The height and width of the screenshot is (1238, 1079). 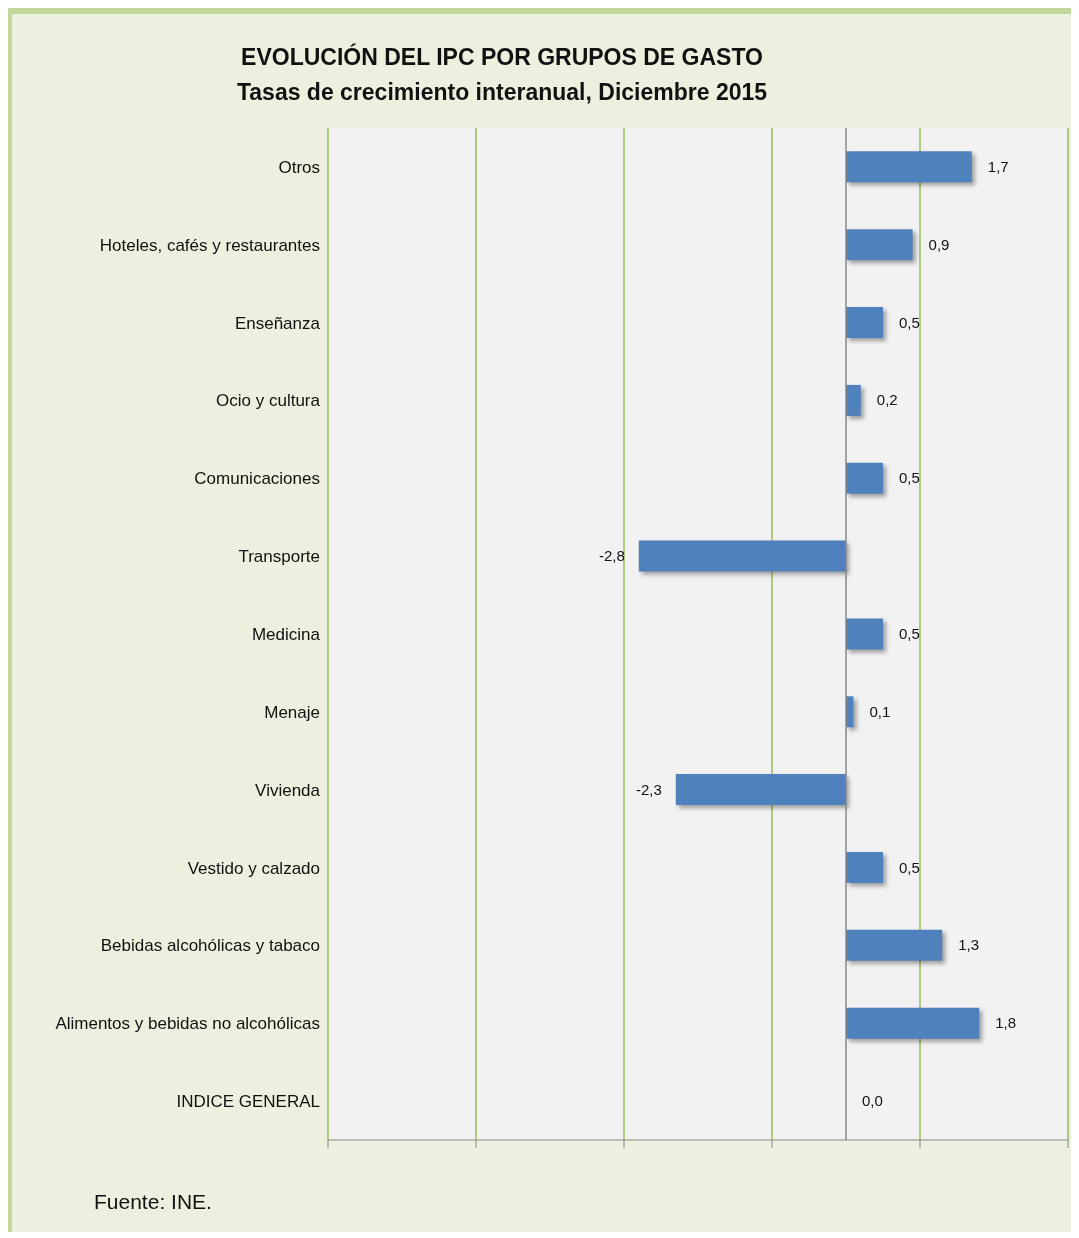 What do you see at coordinates (153, 1202) in the screenshot?
I see `source-note: Fuente: INE.` at bounding box center [153, 1202].